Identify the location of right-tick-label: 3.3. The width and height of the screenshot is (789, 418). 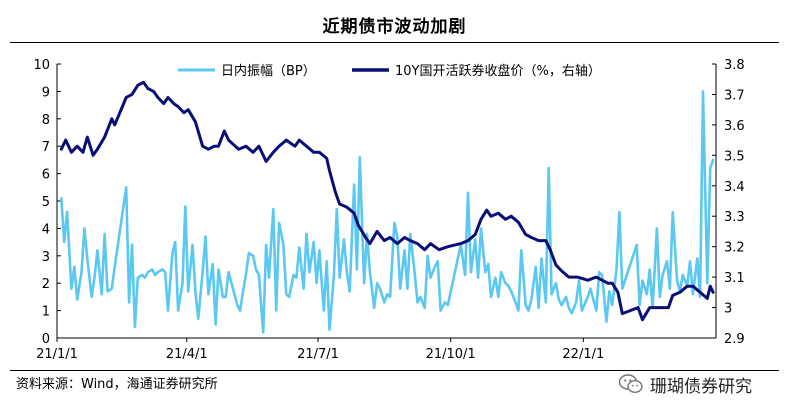
(734, 217).